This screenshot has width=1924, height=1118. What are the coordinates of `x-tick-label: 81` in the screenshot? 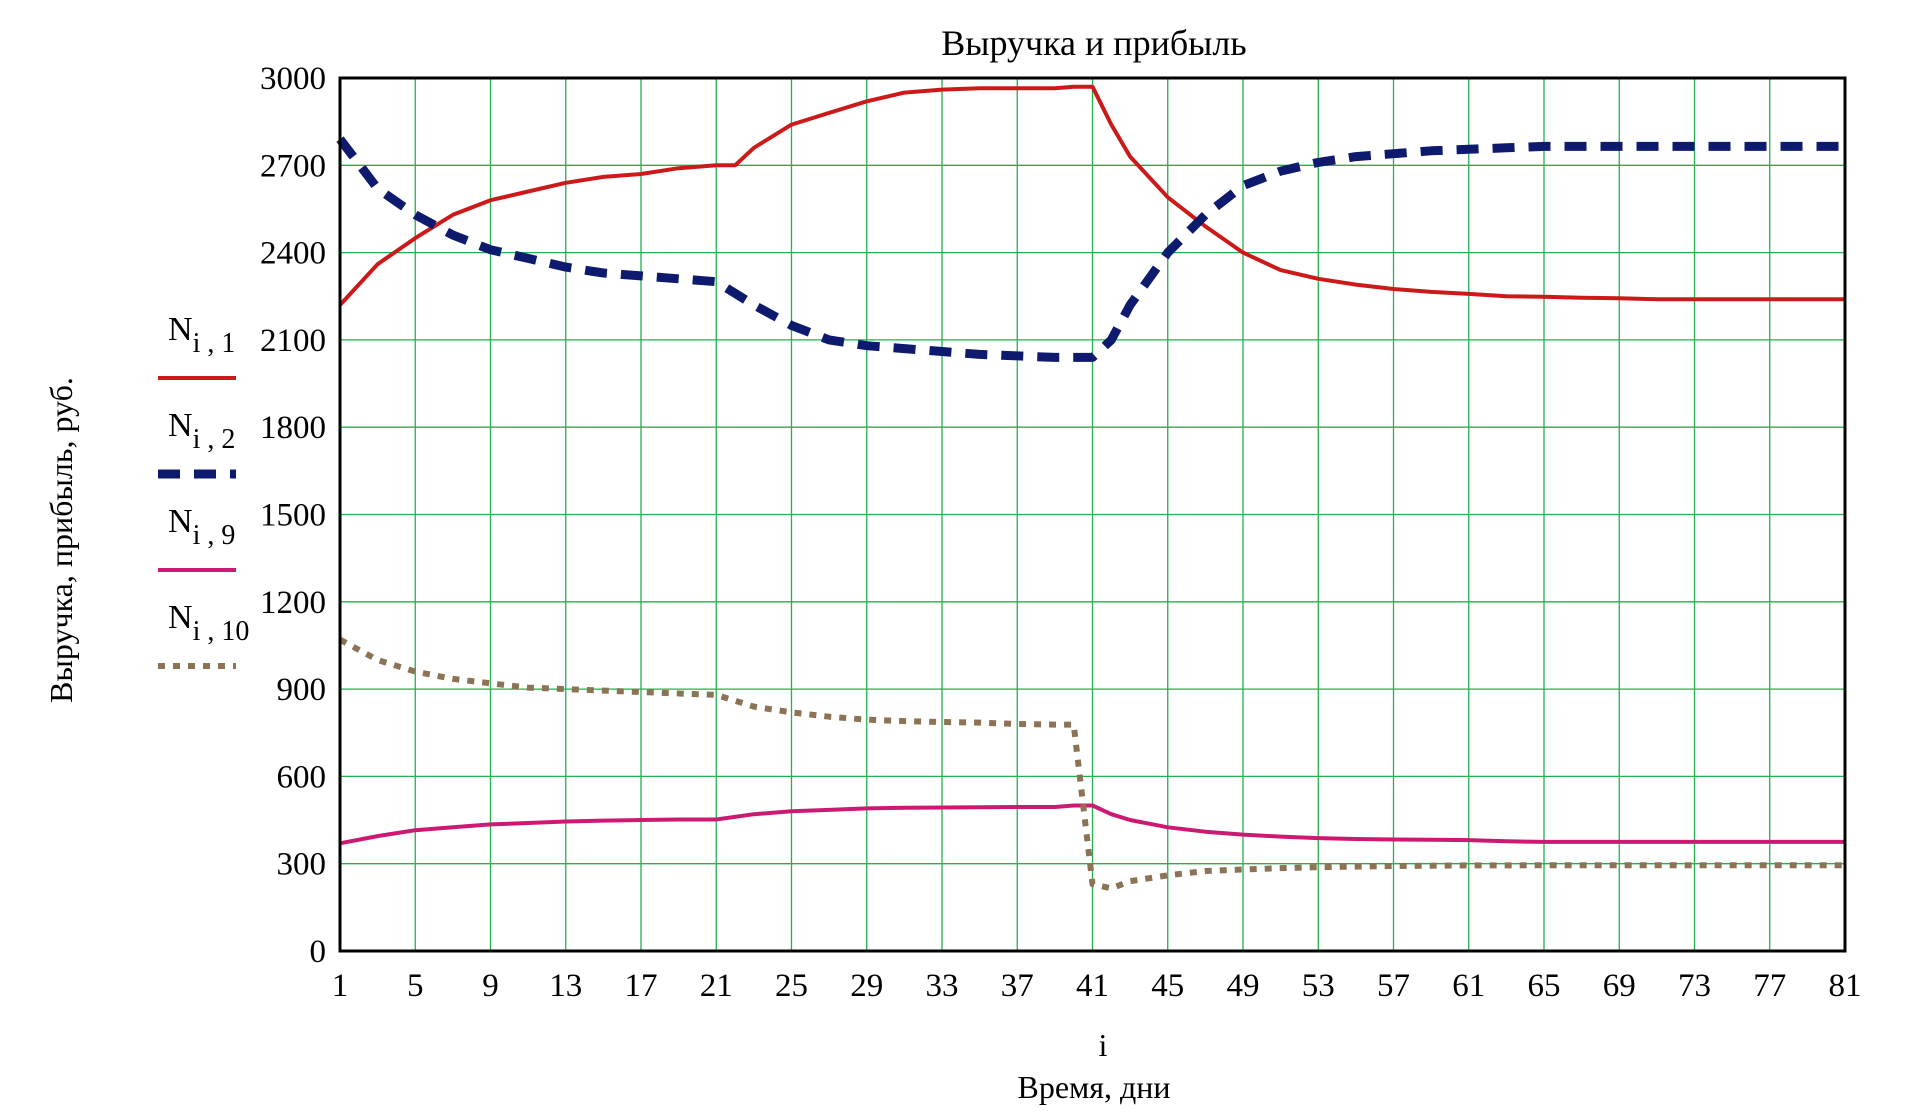 It's located at (1845, 986).